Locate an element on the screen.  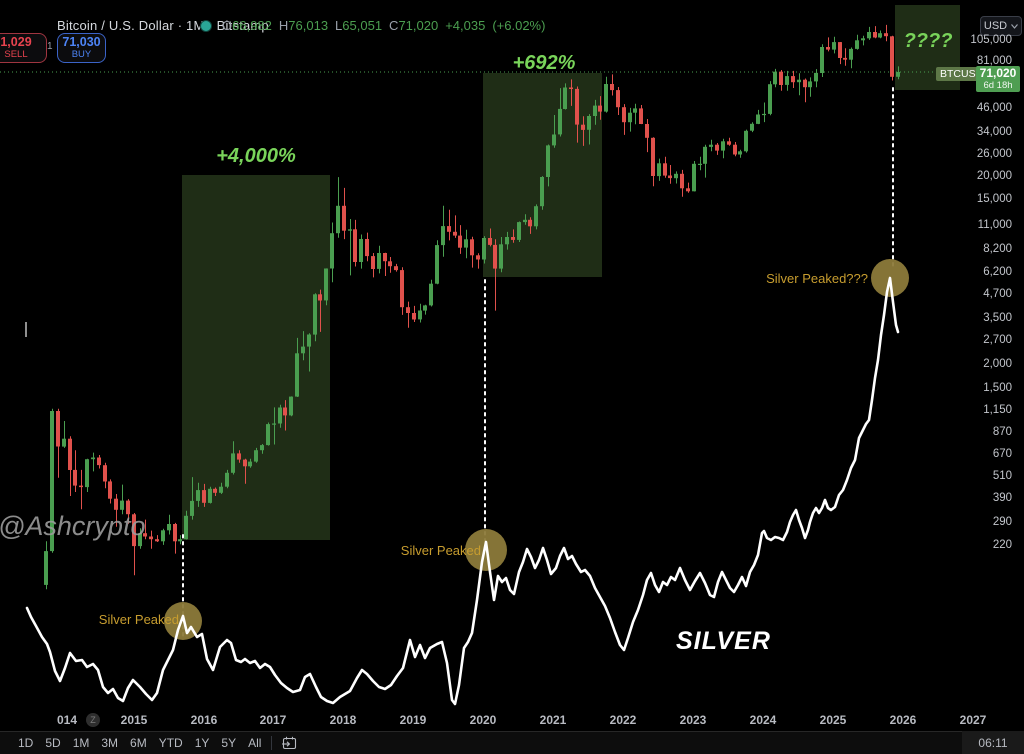
price-tick: 8,200 is located at coordinates (997, 248).